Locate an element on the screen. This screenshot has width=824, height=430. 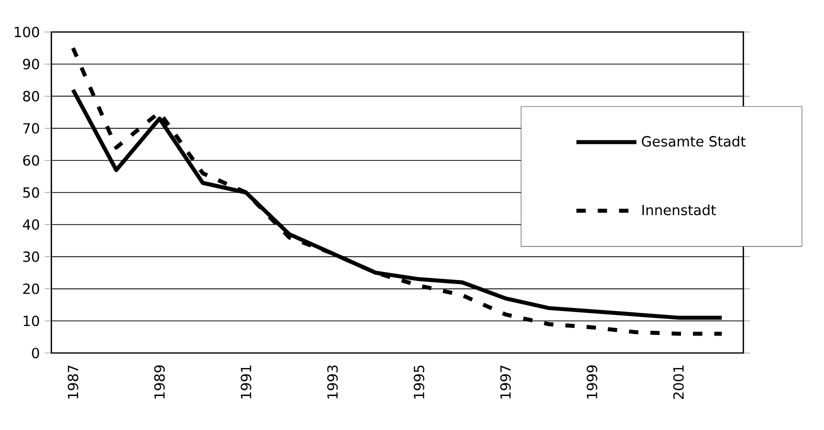
y-tick-label: 90 is located at coordinates (31, 64).